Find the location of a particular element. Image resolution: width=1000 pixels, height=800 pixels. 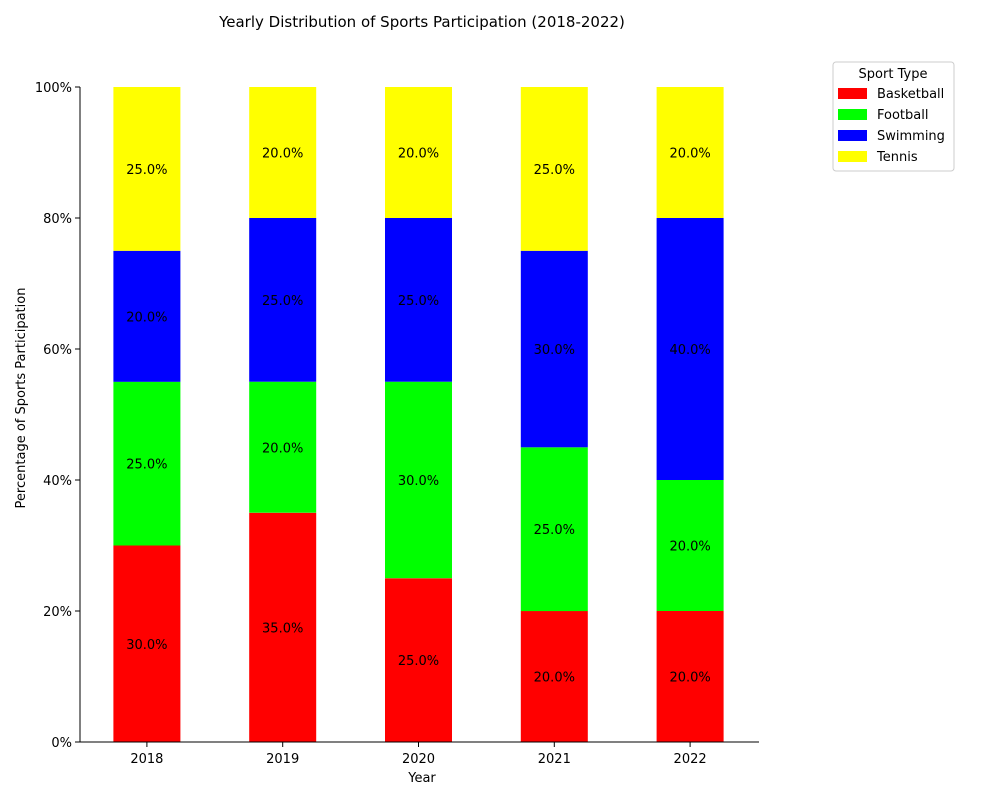

y-tick-label: 60% is located at coordinates (57, 350).